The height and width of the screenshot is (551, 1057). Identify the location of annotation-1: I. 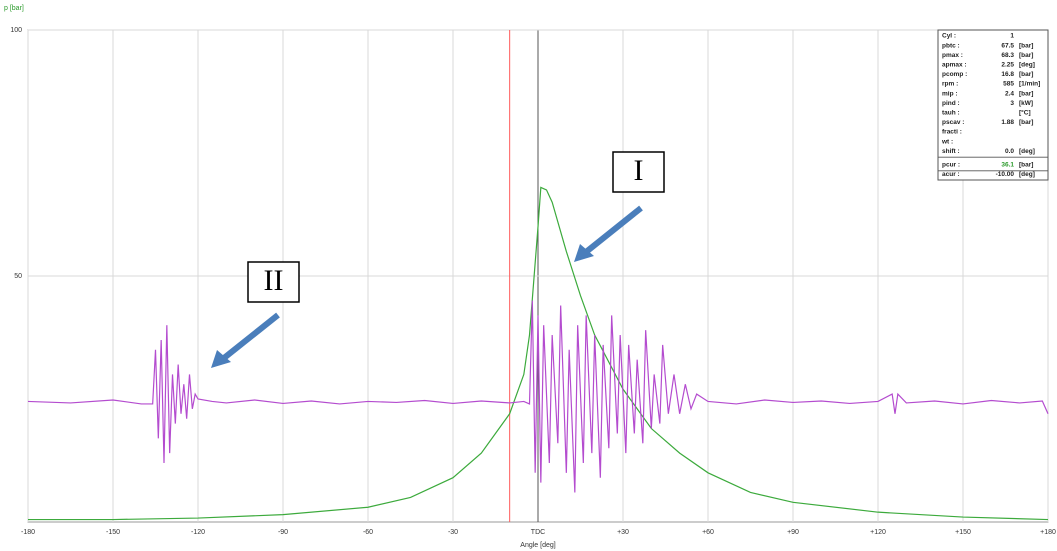
(619, 206).